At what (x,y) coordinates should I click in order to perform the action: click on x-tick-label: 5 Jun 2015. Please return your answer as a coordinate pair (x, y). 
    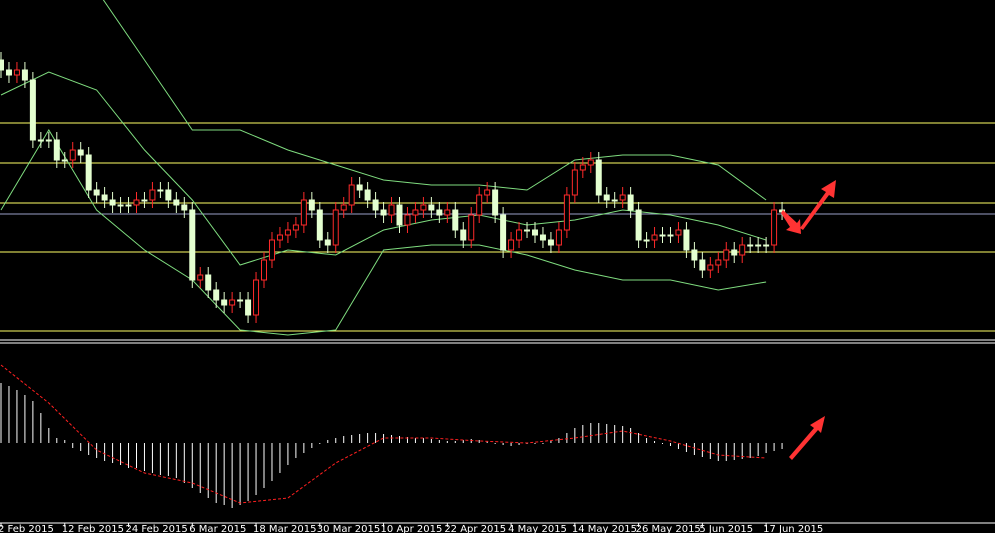
    Looking at the image, I should click on (726, 528).